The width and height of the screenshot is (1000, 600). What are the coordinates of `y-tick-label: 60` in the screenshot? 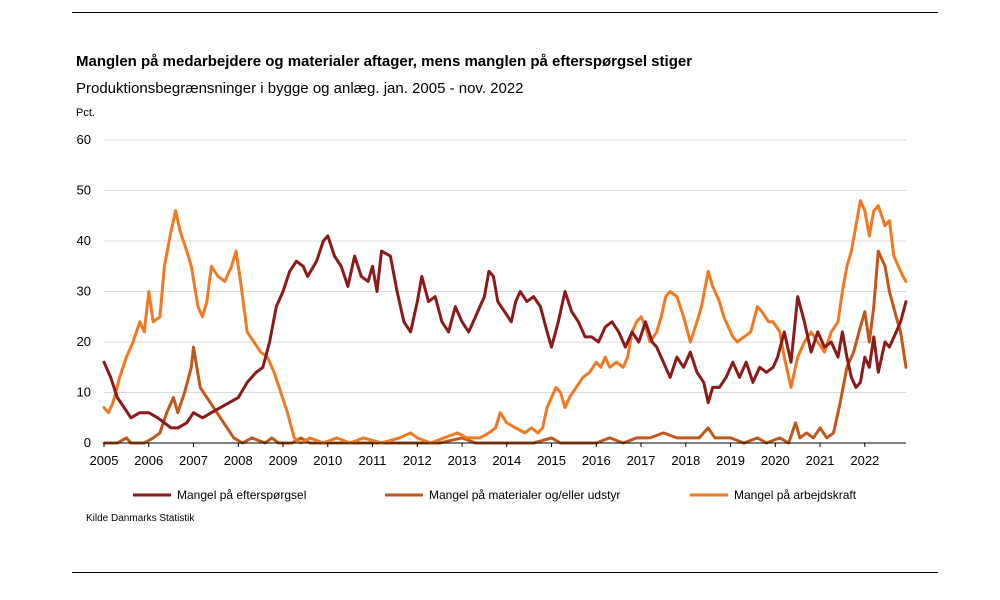 It's located at (84, 139).